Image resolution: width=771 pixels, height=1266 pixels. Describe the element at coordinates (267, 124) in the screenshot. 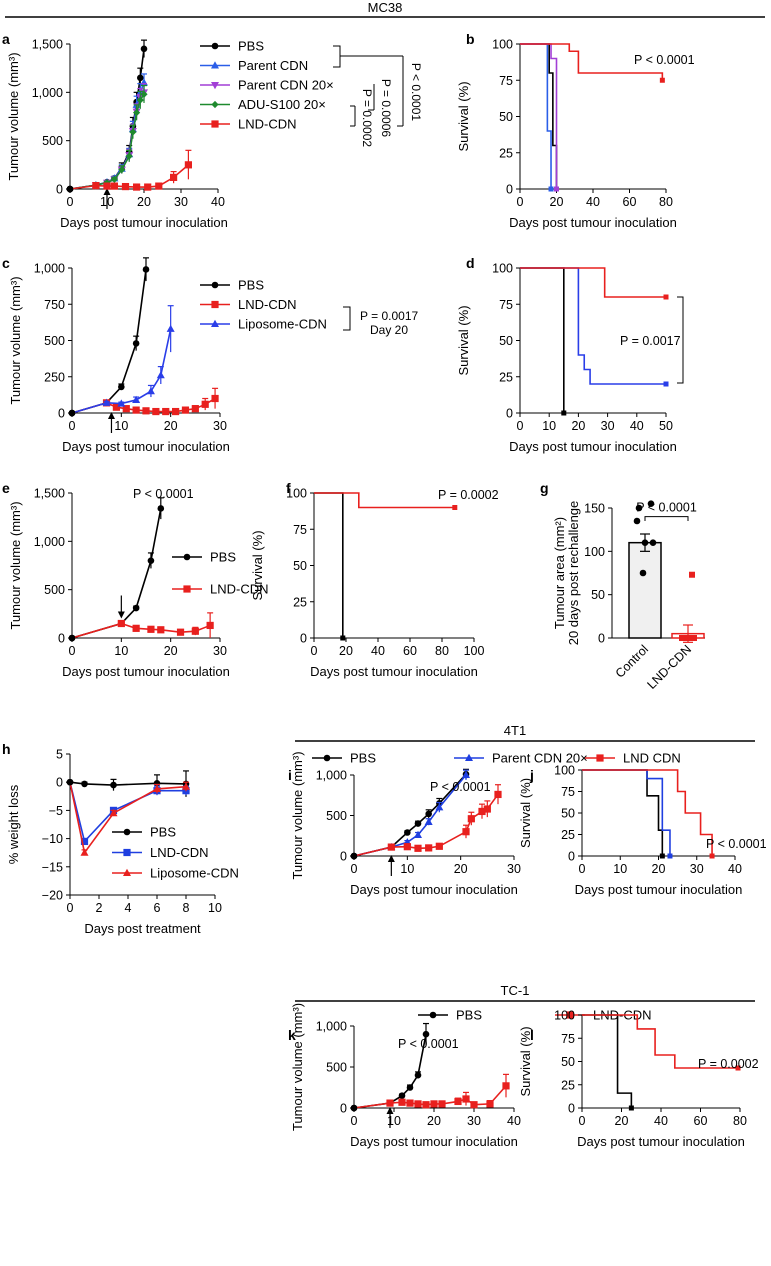

I see `legend-a-4-label: LND-CDN` at that location.